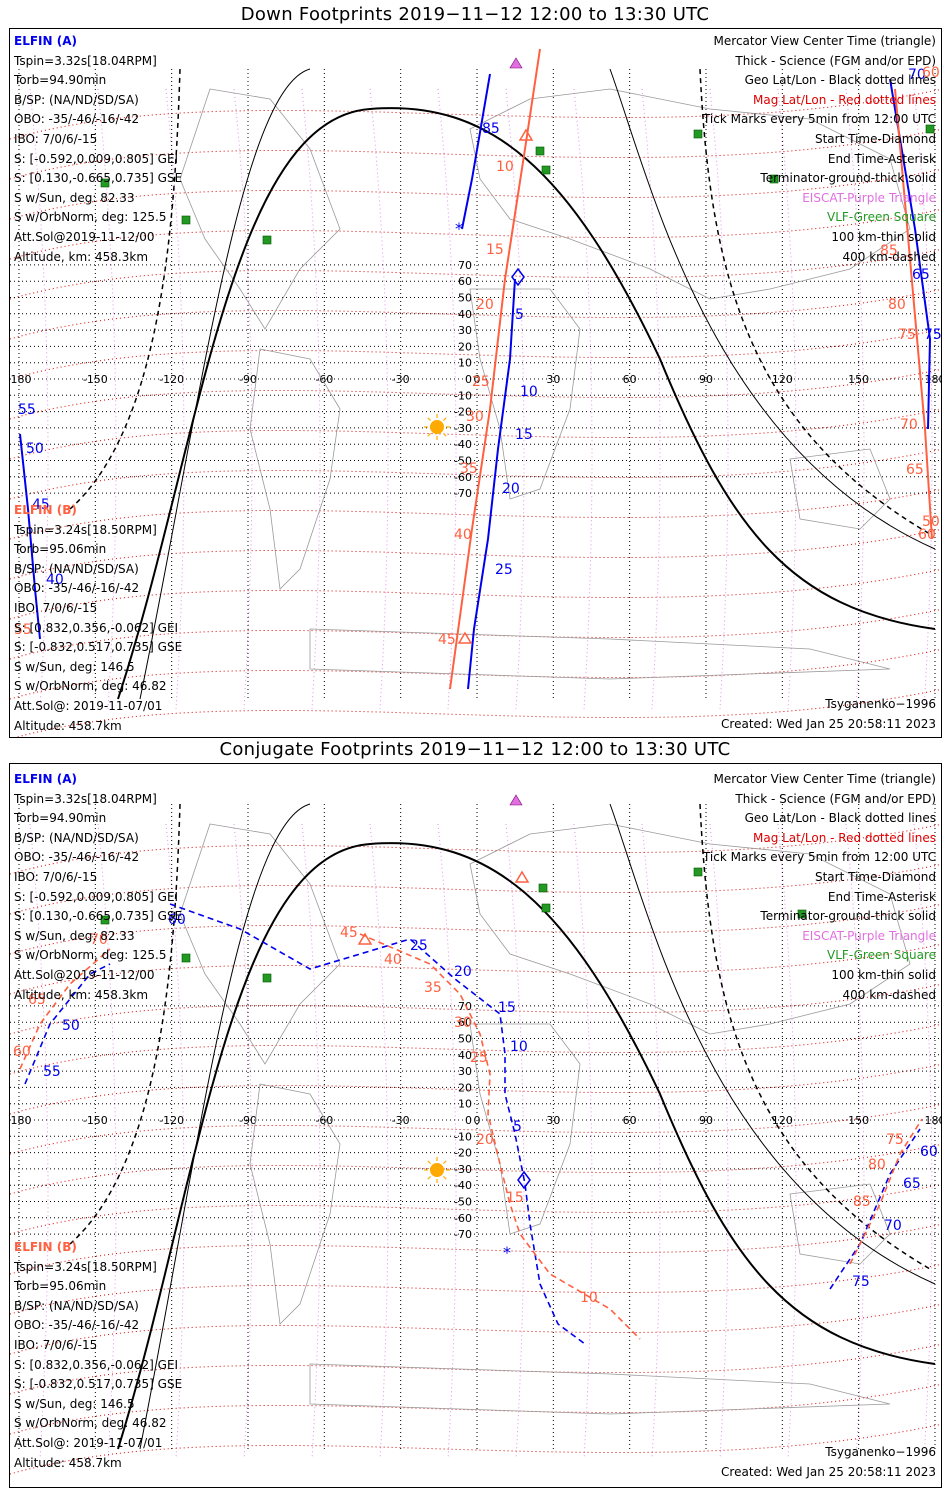 The image size is (950, 1500). I want to click on longitude-tick-label: 120, so click(782, 1120).